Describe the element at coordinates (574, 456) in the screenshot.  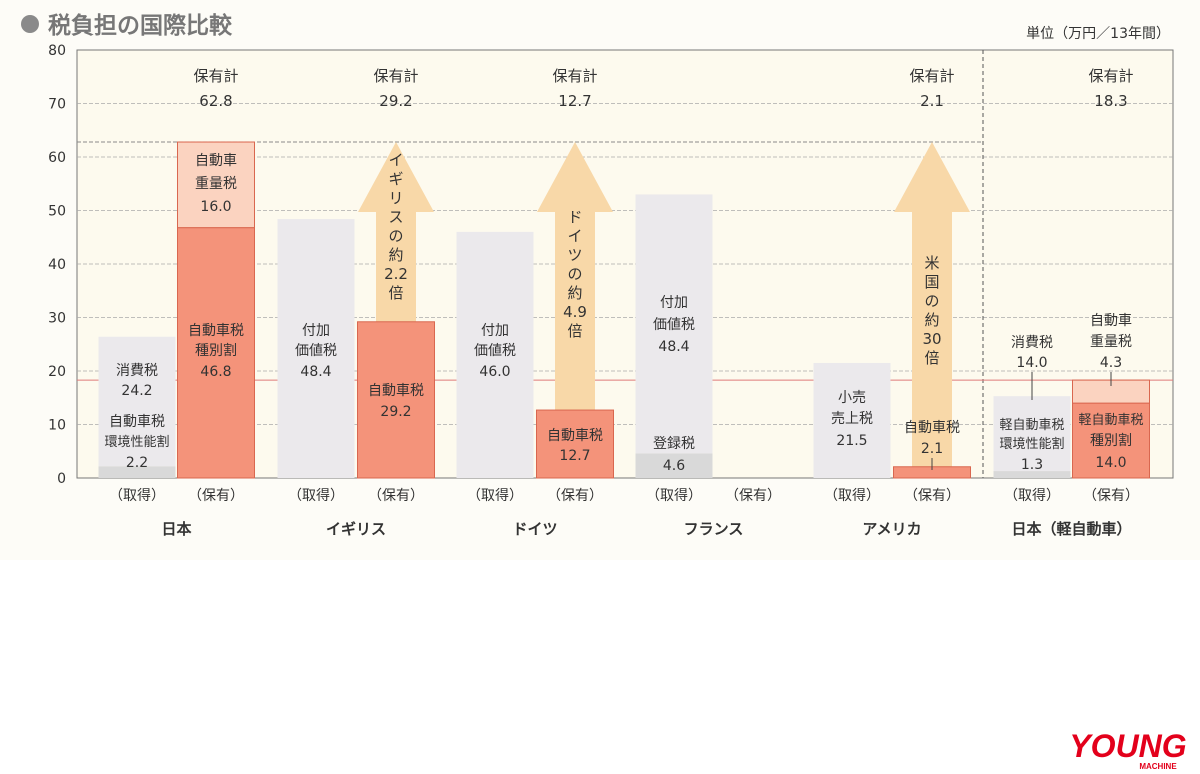
I see `bar-segment-label: 12.7` at that location.